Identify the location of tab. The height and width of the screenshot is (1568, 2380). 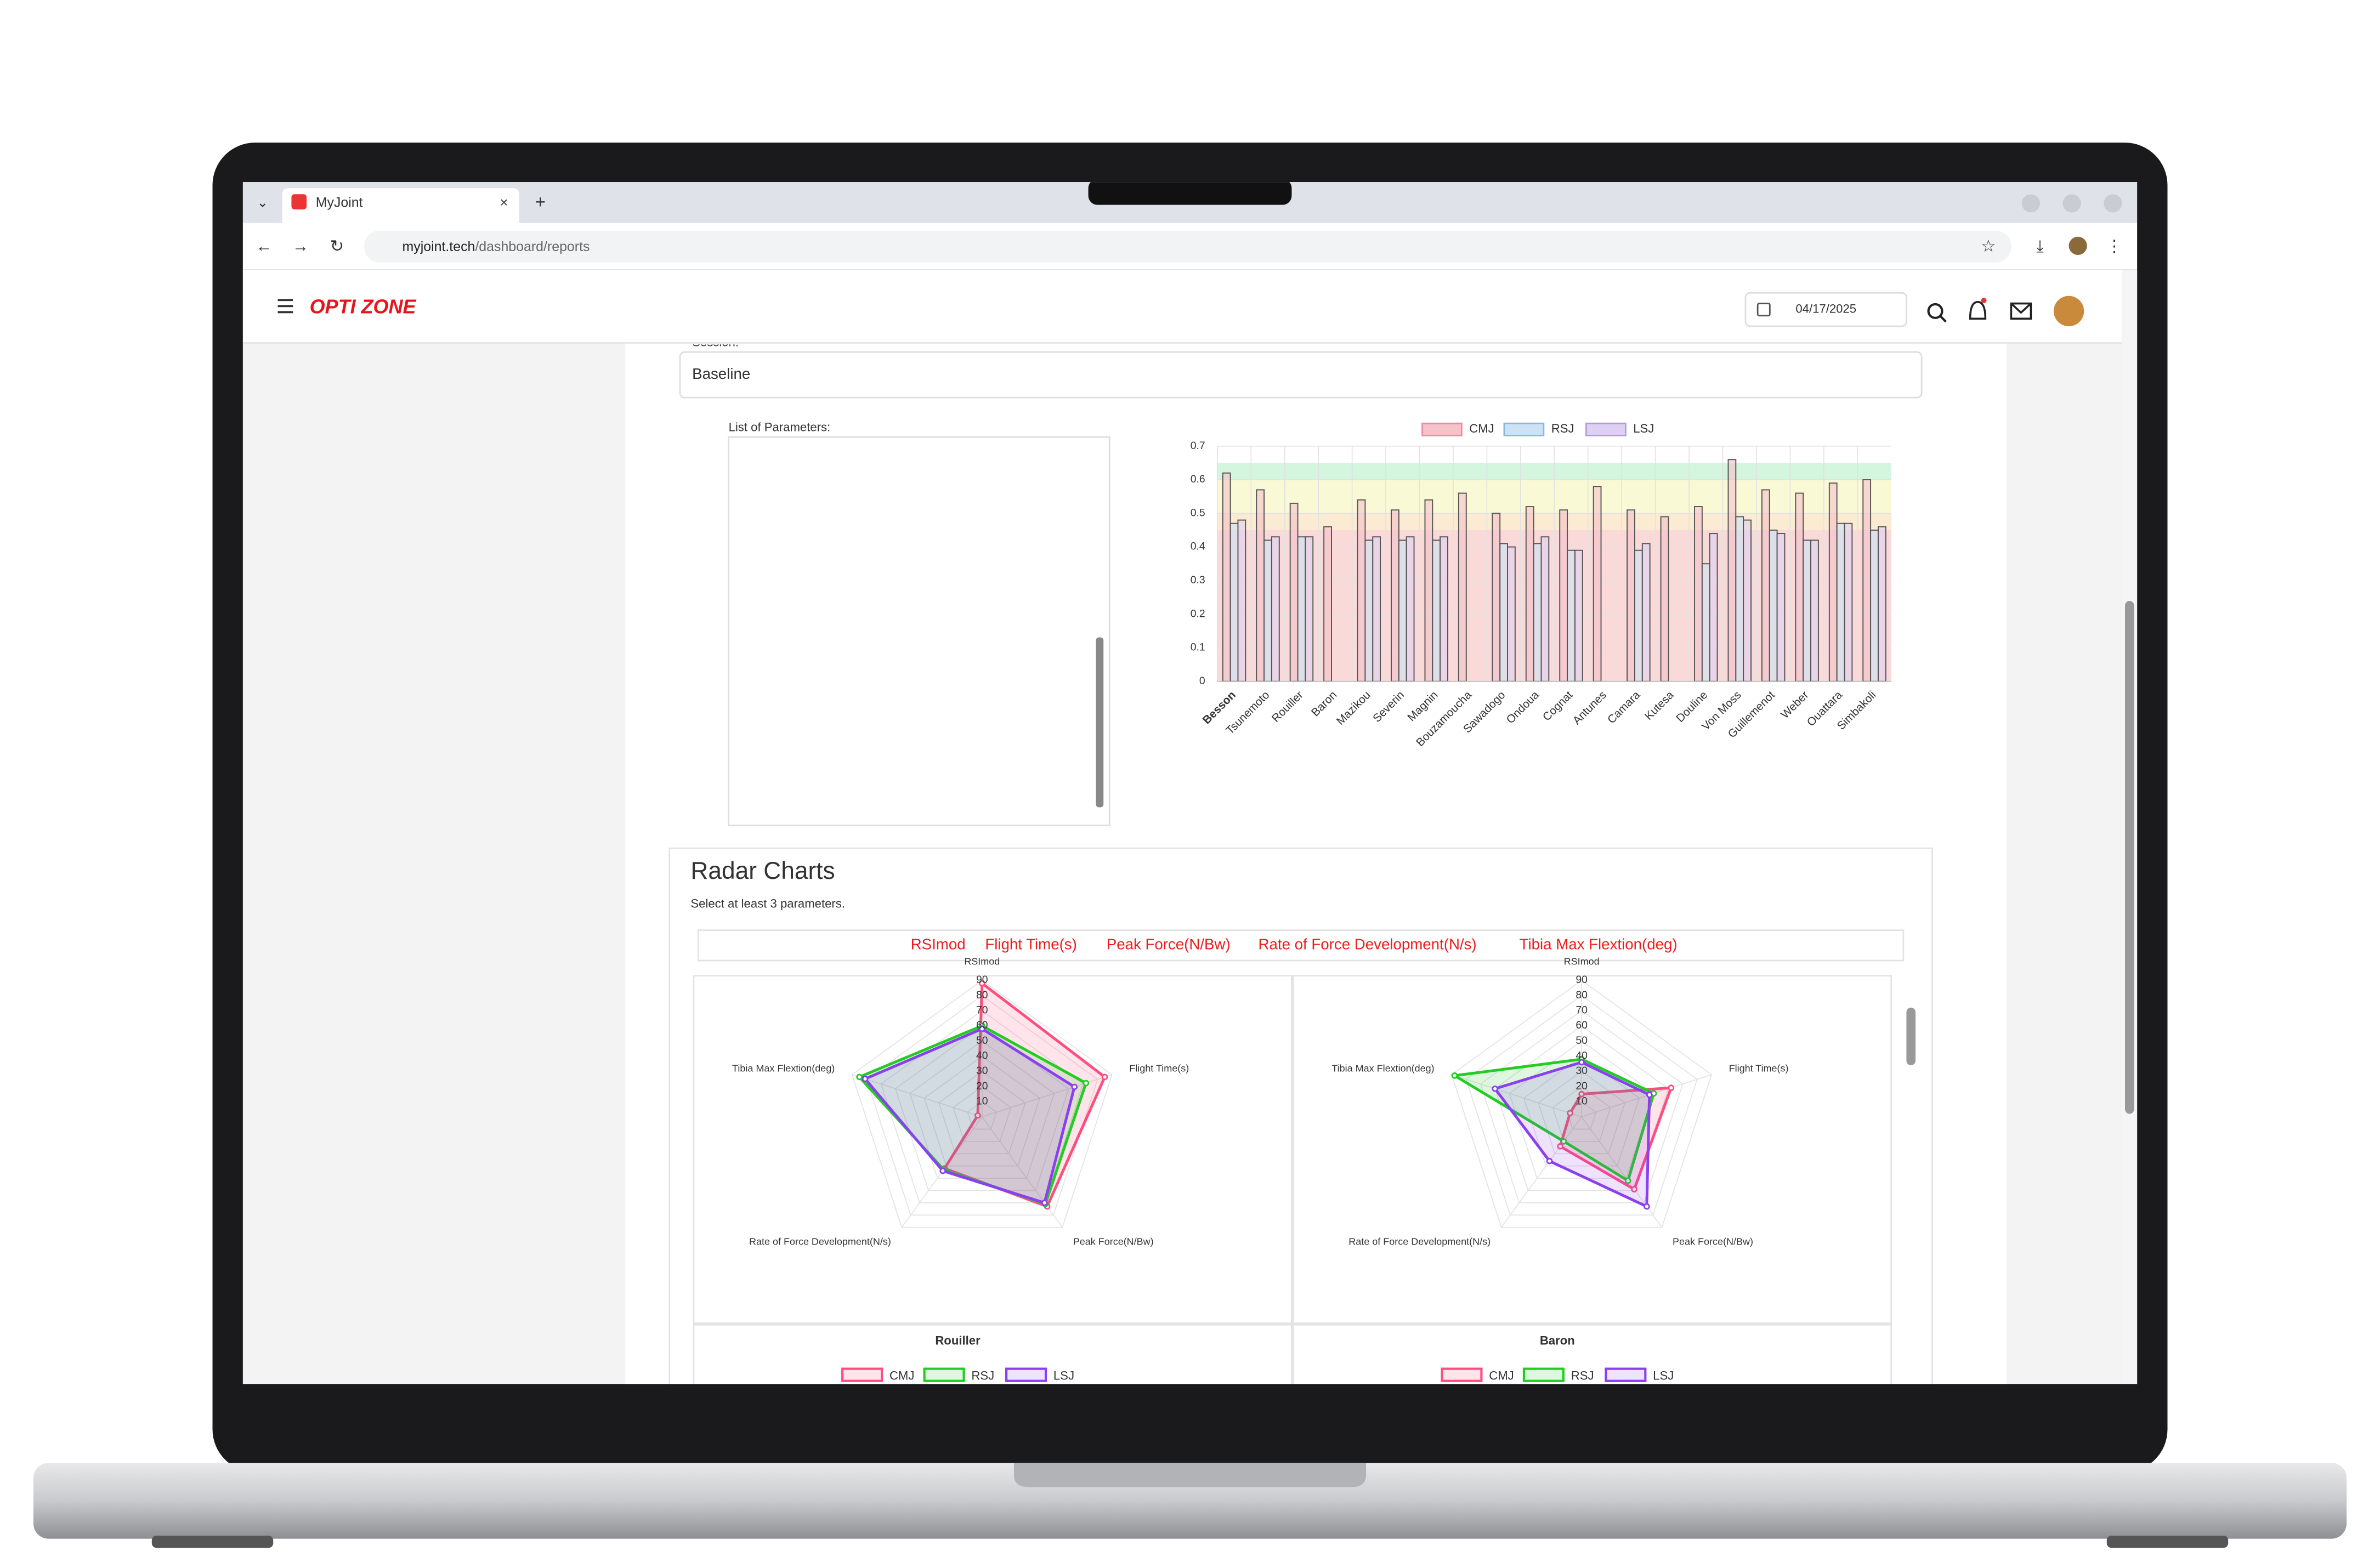
(400, 205).